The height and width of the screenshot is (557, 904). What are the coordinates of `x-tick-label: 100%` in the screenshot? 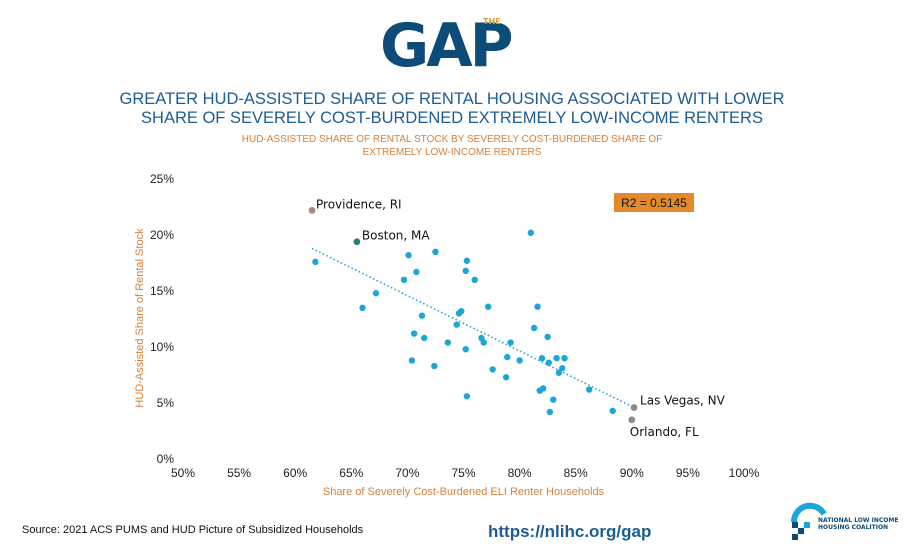 It's located at (744, 473).